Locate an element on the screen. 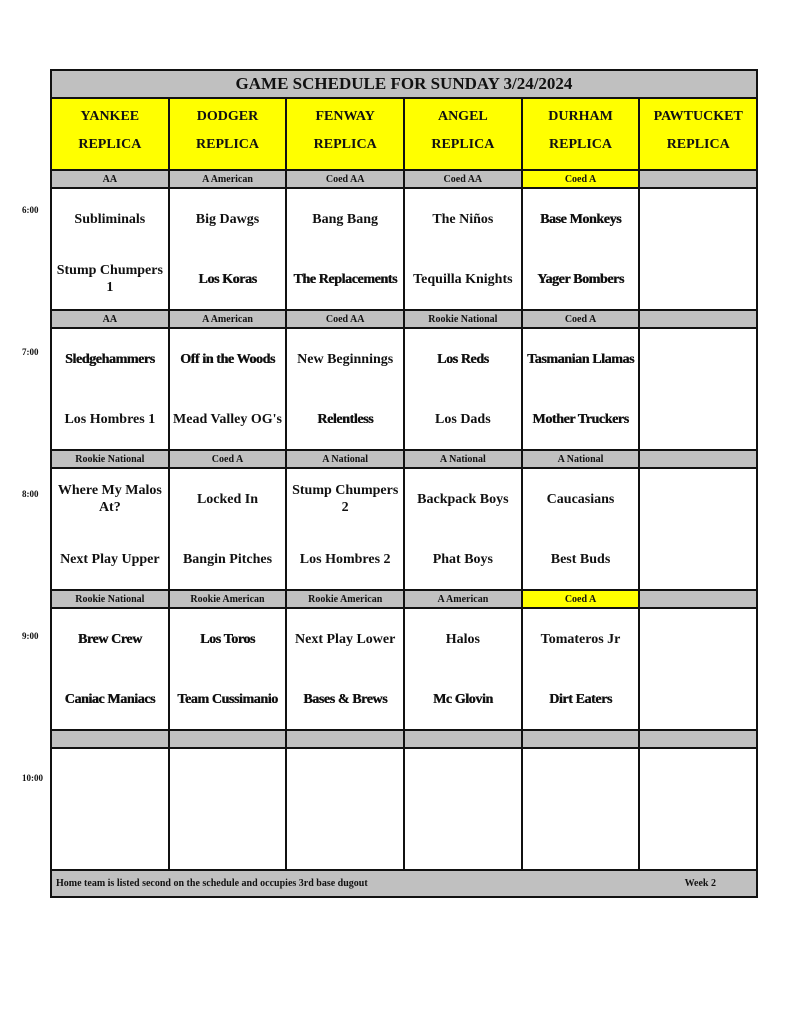 Image resolution: width=791 pixels, height=1024 pixels. time-label: 7:00 is located at coordinates (30, 352).